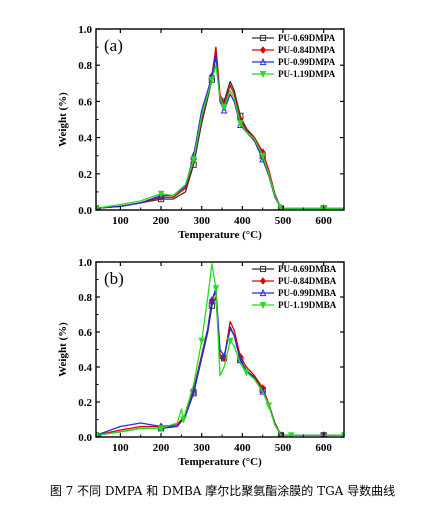 This screenshot has height=507, width=445. Describe the element at coordinates (307, 281) in the screenshot. I see `legend-label: PU-0.84DMBA` at that location.